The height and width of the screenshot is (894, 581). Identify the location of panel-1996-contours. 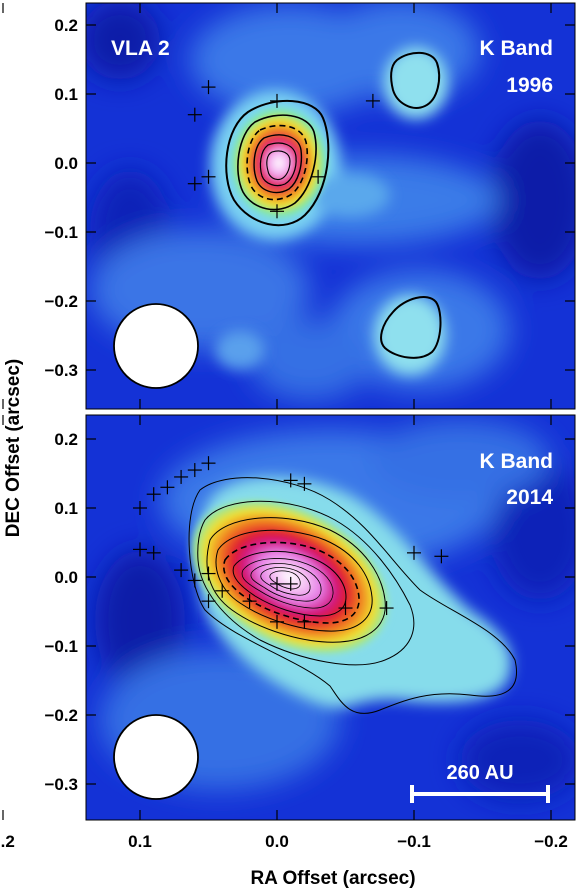
(333, 205).